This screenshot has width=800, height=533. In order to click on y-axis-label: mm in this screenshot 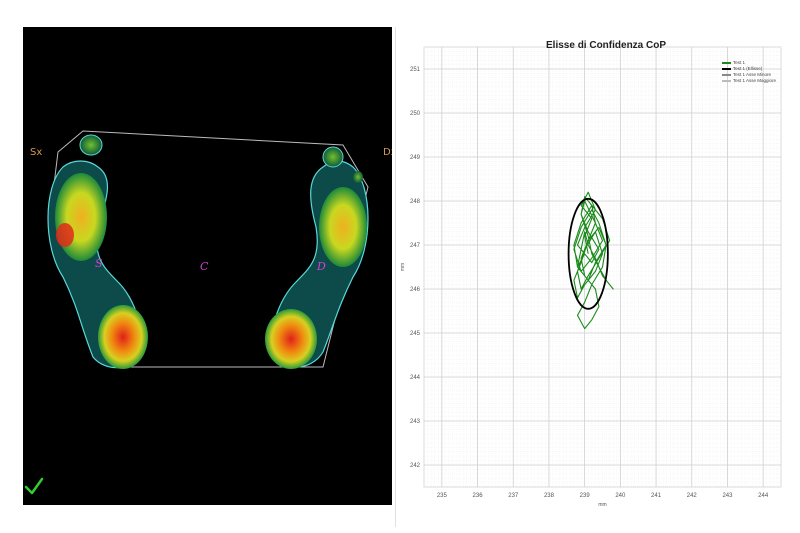, I will do `click(403, 267)`.